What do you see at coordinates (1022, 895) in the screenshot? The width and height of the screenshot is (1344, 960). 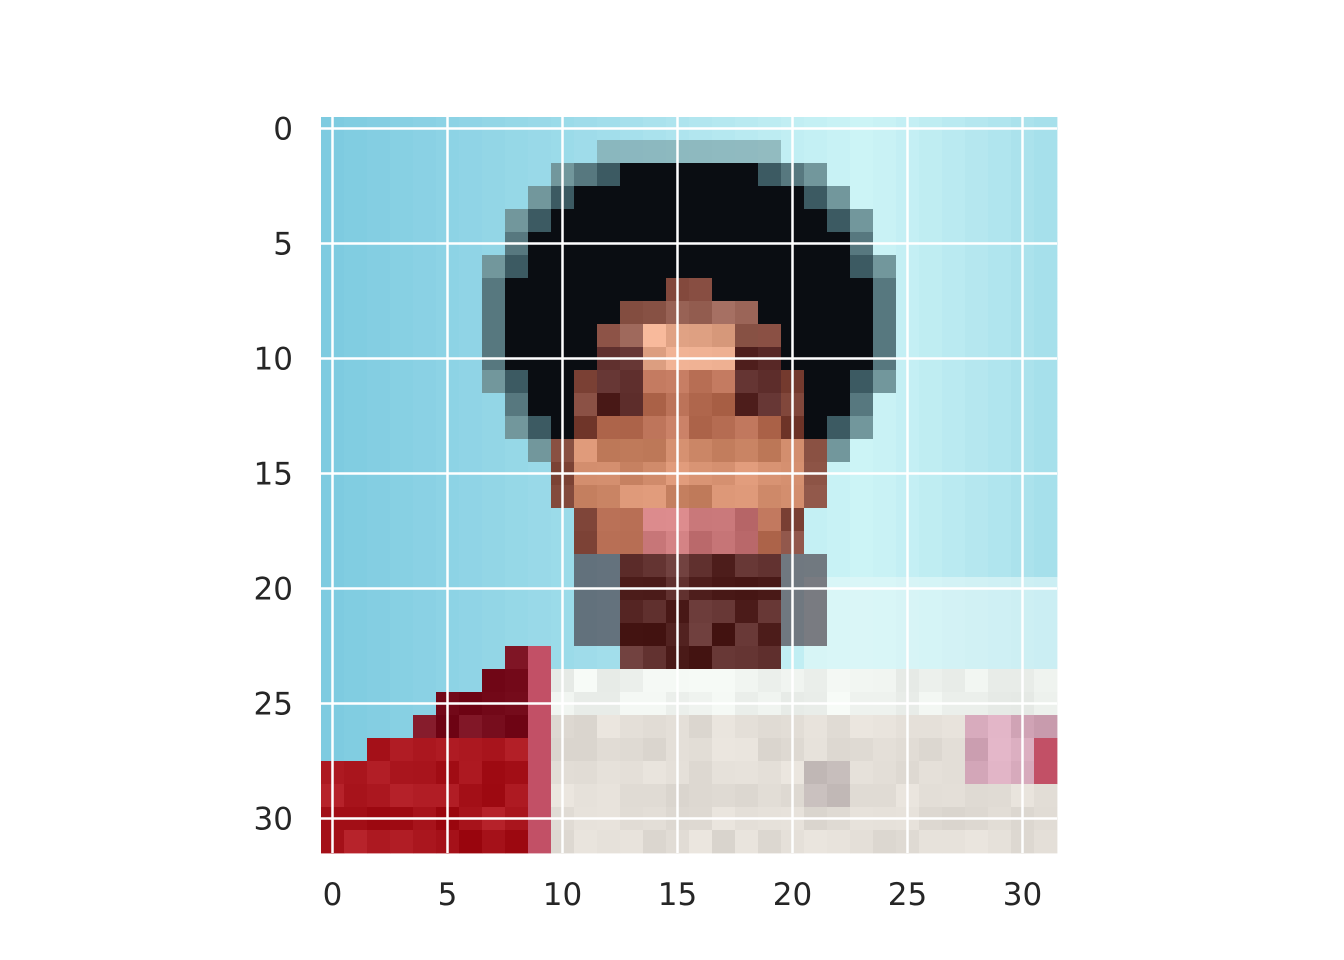 I see `x-tick-label: 30` at bounding box center [1022, 895].